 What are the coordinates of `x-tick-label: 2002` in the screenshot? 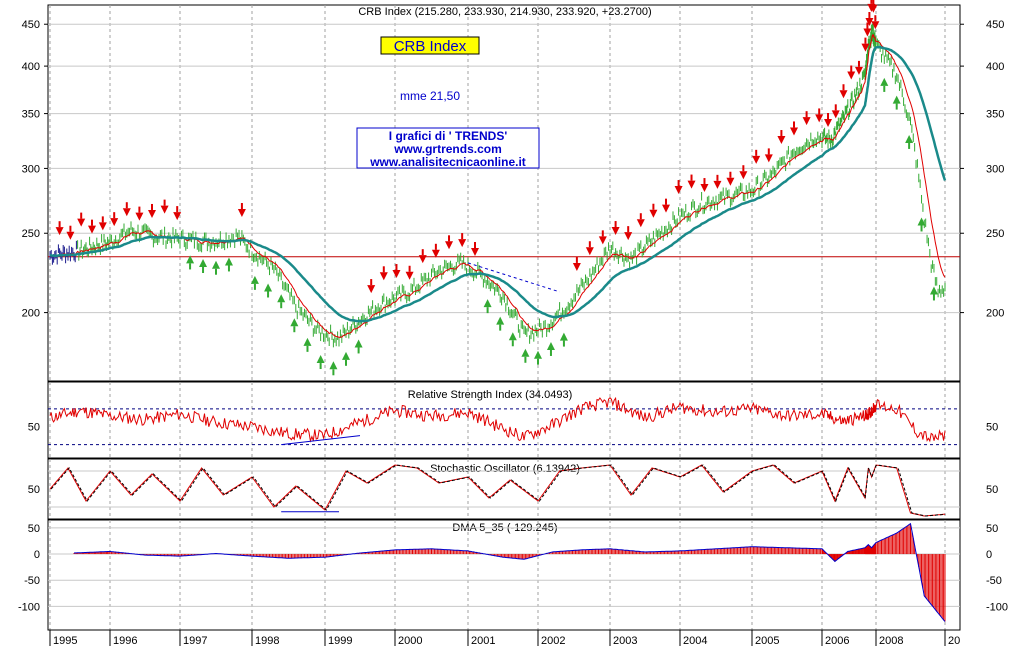 It's located at (553, 641).